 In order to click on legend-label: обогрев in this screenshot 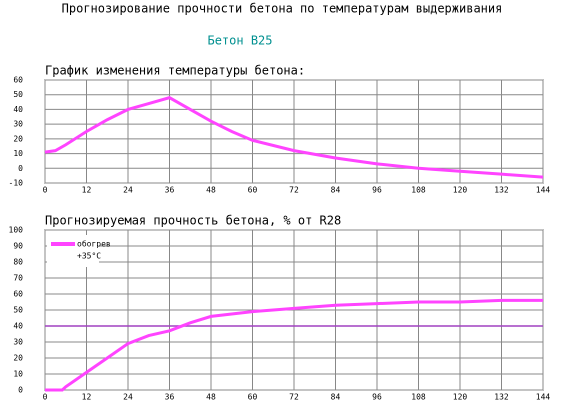, I will do `click(94, 244)`.